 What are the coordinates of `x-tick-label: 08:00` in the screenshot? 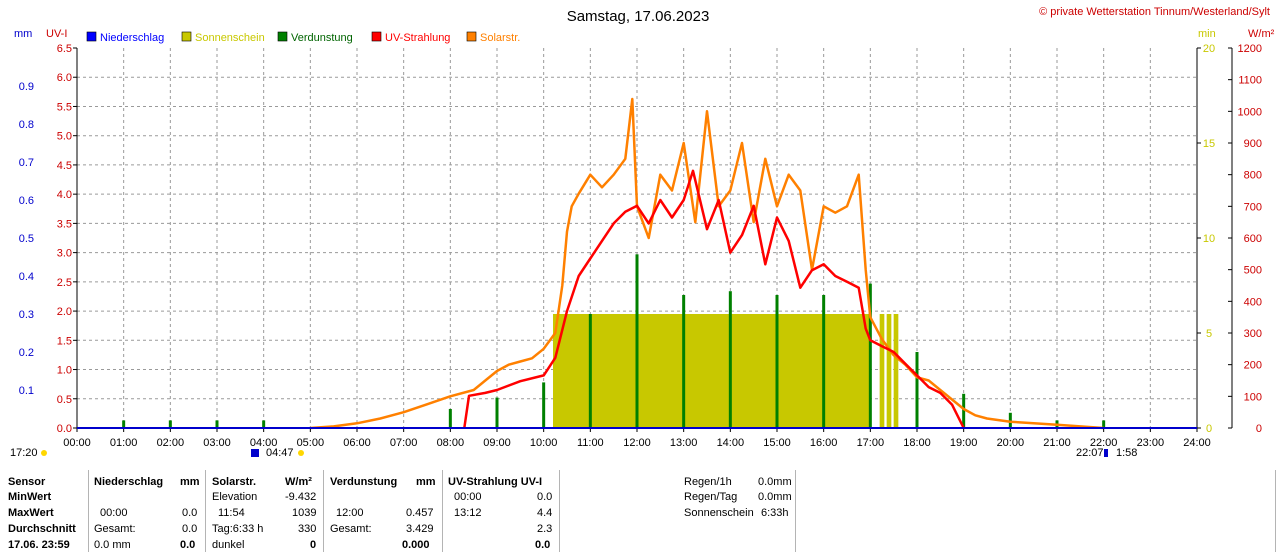 It's located at (451, 443).